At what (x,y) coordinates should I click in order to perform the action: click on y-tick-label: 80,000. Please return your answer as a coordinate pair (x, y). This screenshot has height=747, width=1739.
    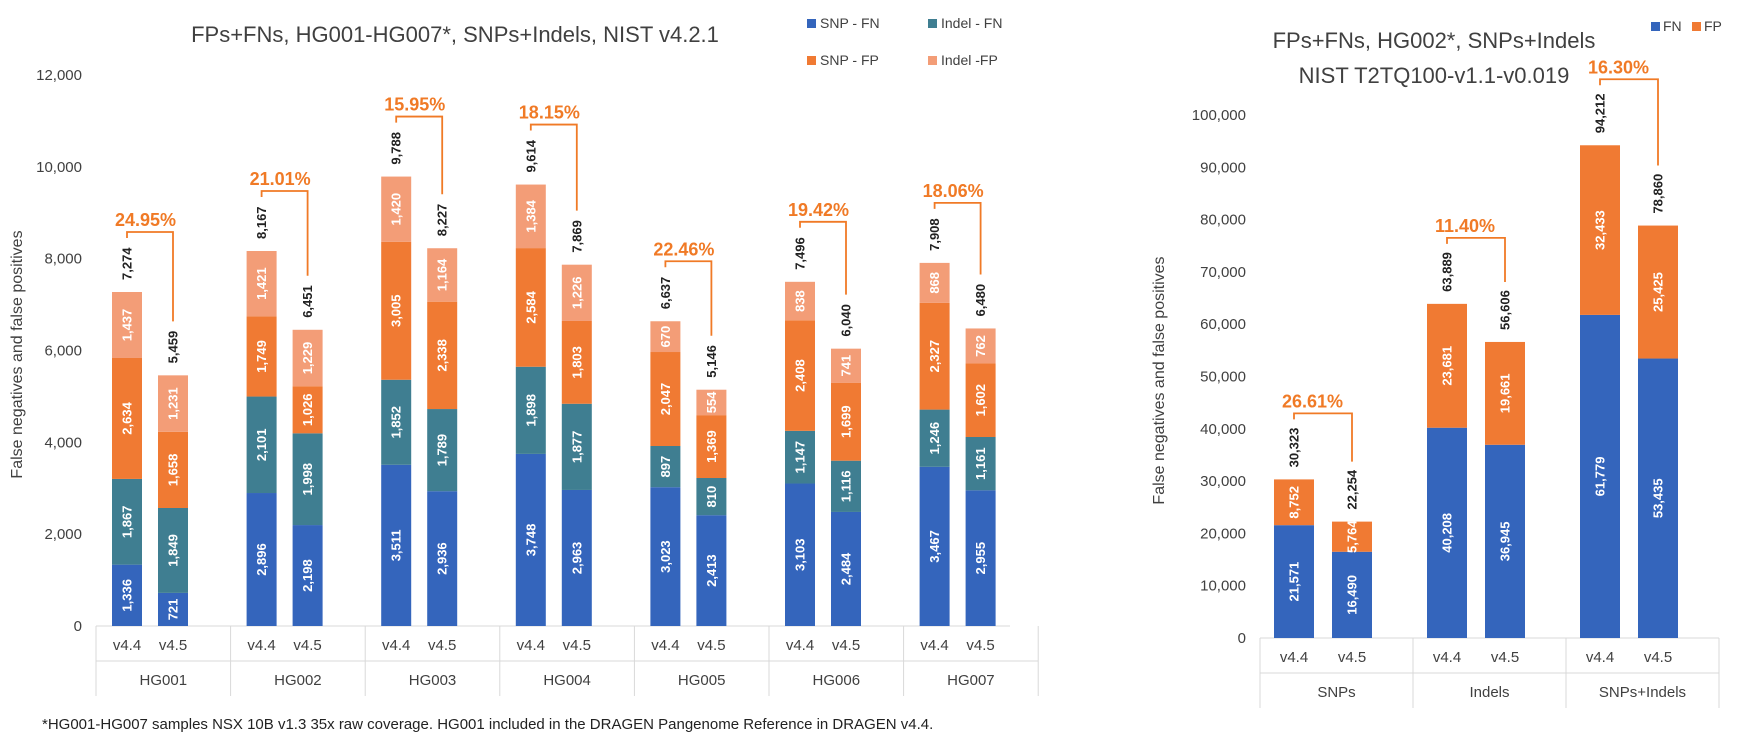
    Looking at the image, I should click on (1223, 220).